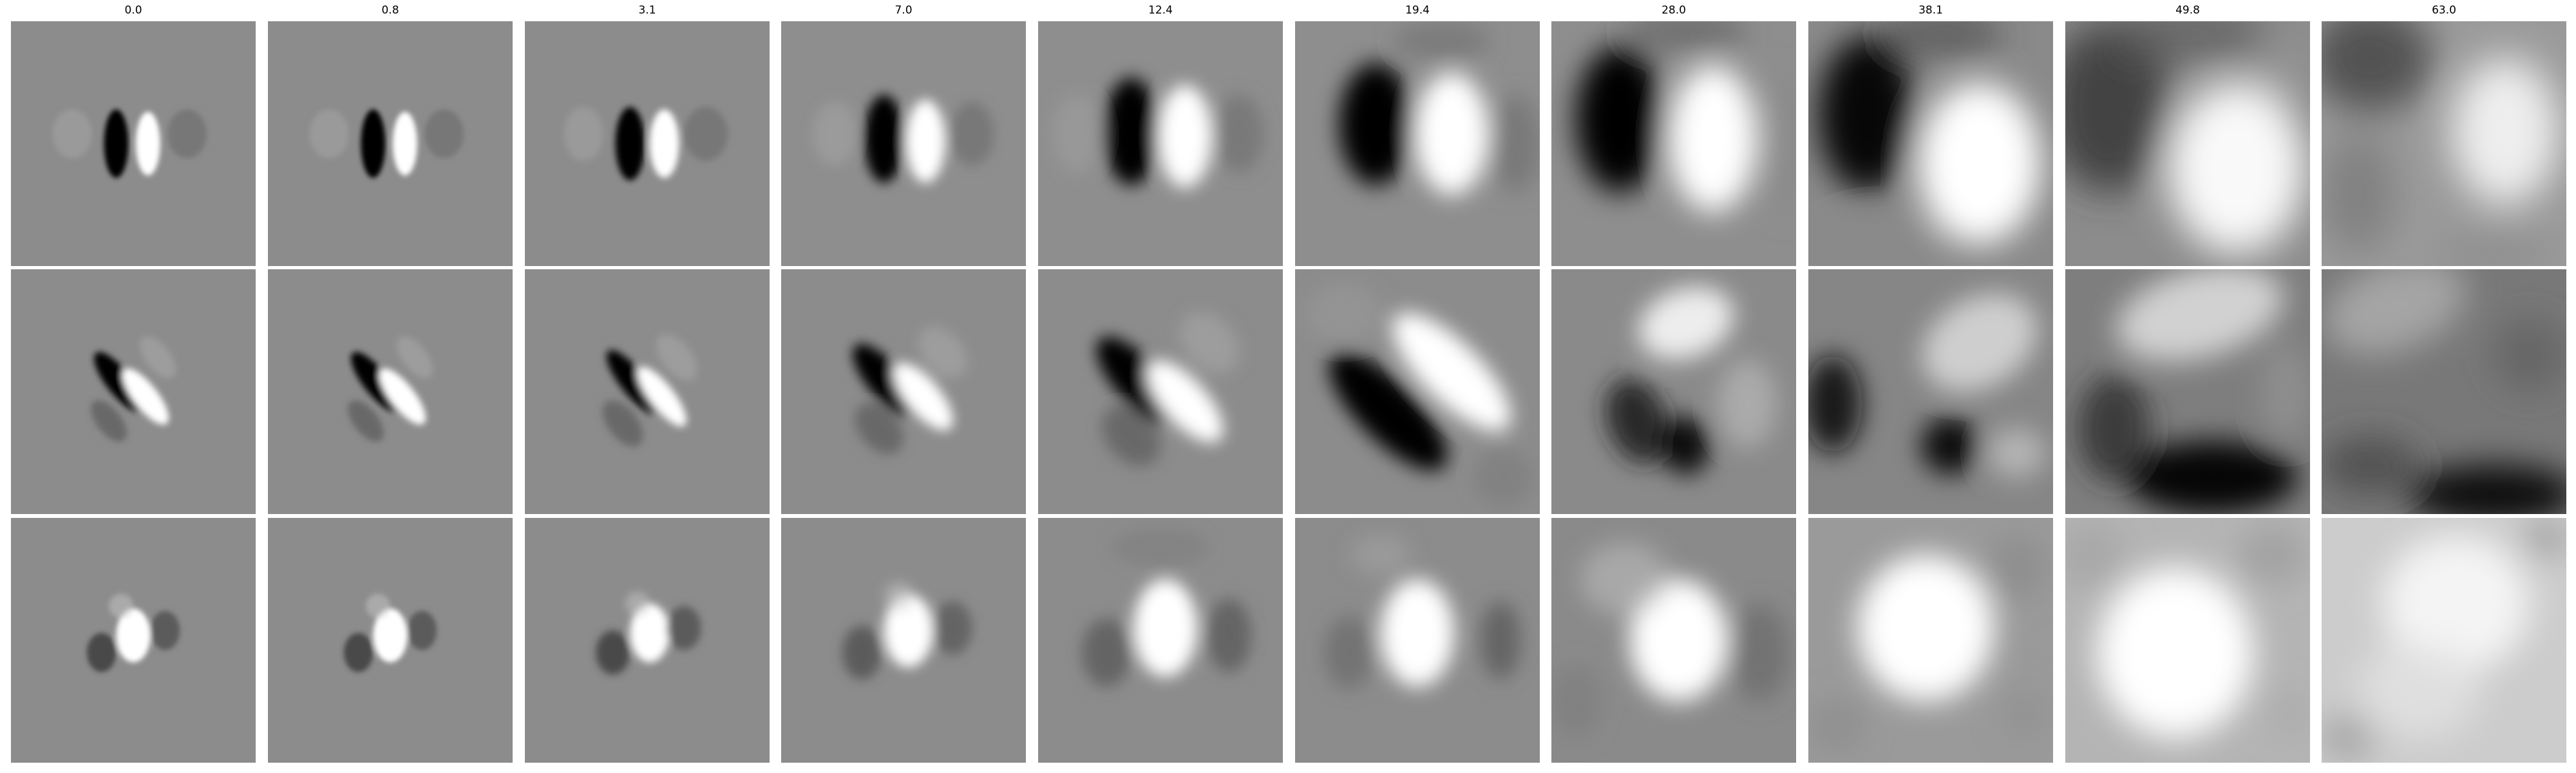 Image resolution: width=2576 pixels, height=773 pixels. What do you see at coordinates (904, 10) in the screenshot?
I see `column-title: 7.0` at bounding box center [904, 10].